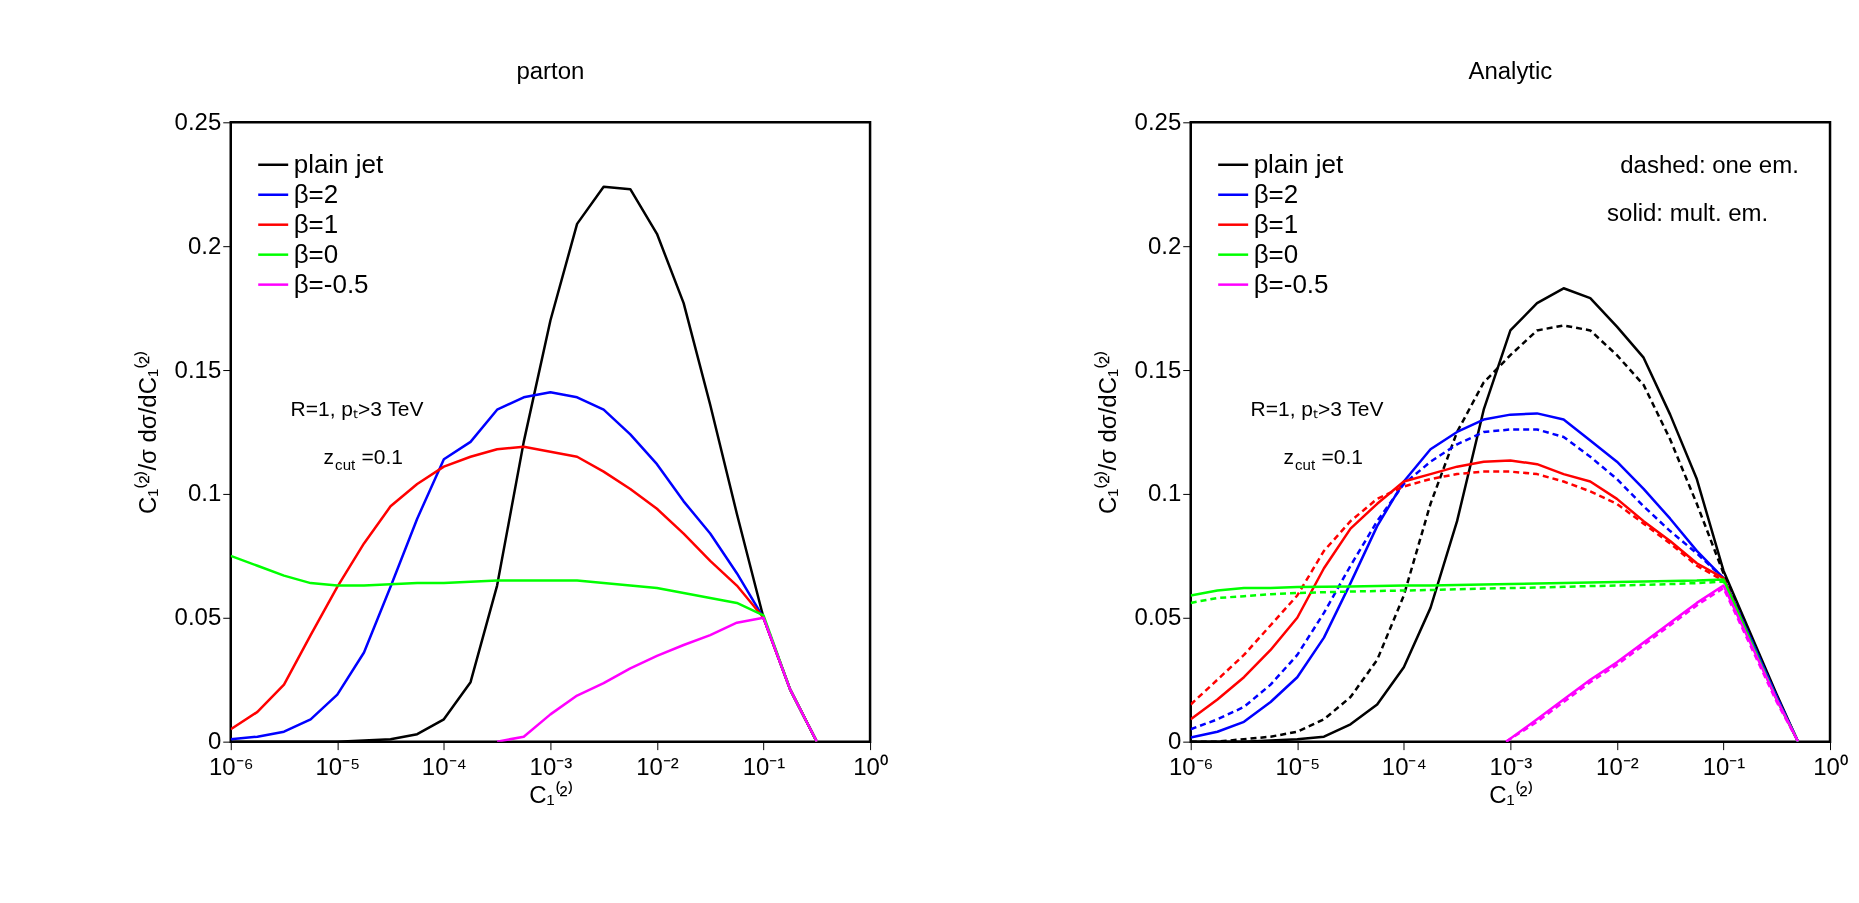 Image resolution: width=1859 pixels, height=903 pixels. Describe the element at coordinates (656, 679) in the screenshot. I see `line-series` at that location.